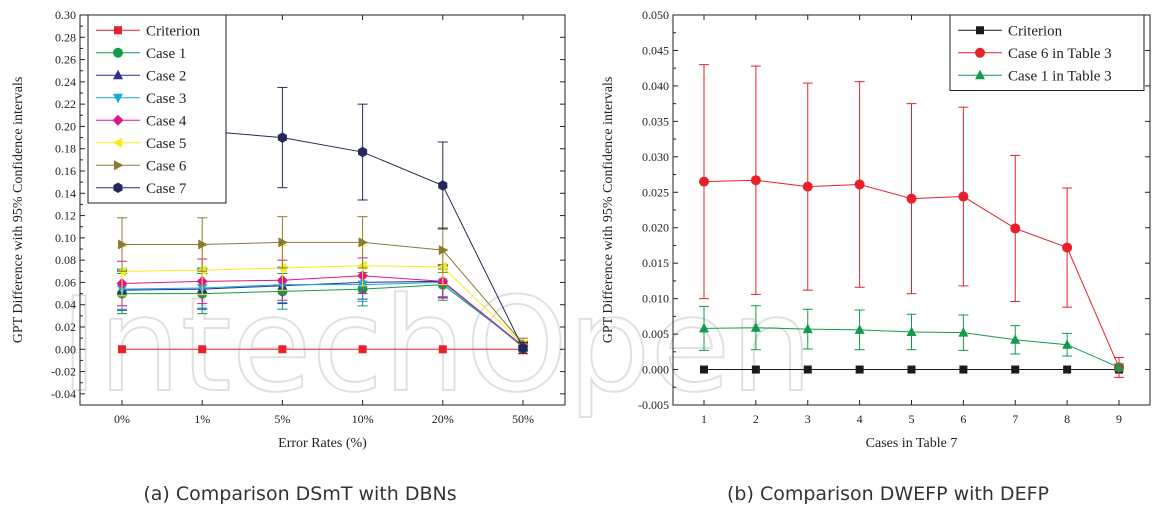 This screenshot has width=1154, height=511. Describe the element at coordinates (655, 50) in the screenshot. I see `y-tick-label: 0.045` at that location.